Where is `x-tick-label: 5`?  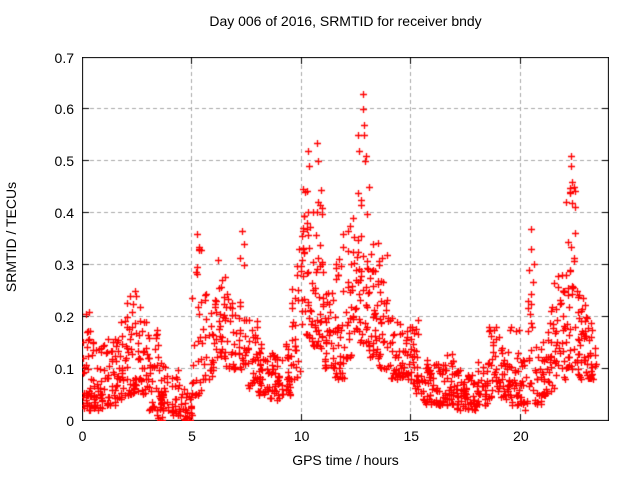
x-tick-label: 5 is located at coordinates (192, 436).